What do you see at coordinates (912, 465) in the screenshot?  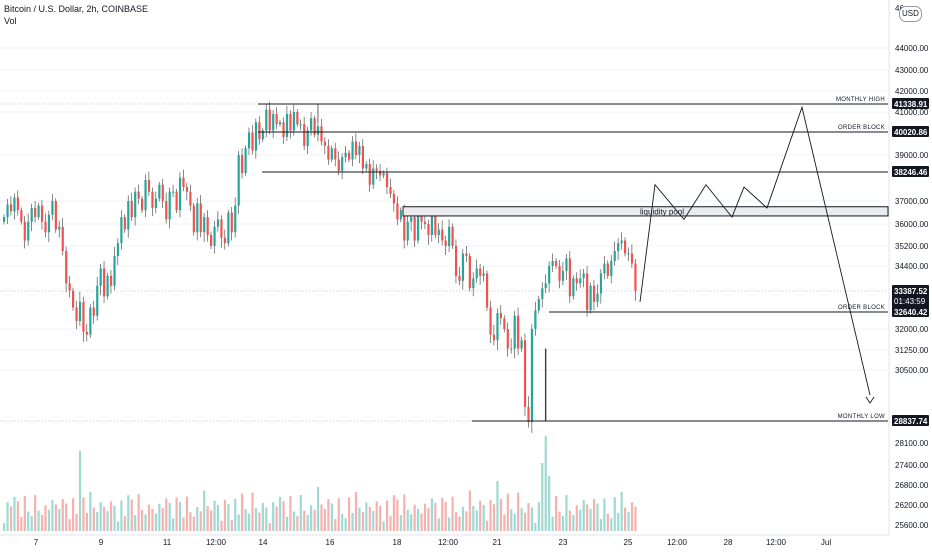 I see `price-scale-label: 27400.00` at bounding box center [912, 465].